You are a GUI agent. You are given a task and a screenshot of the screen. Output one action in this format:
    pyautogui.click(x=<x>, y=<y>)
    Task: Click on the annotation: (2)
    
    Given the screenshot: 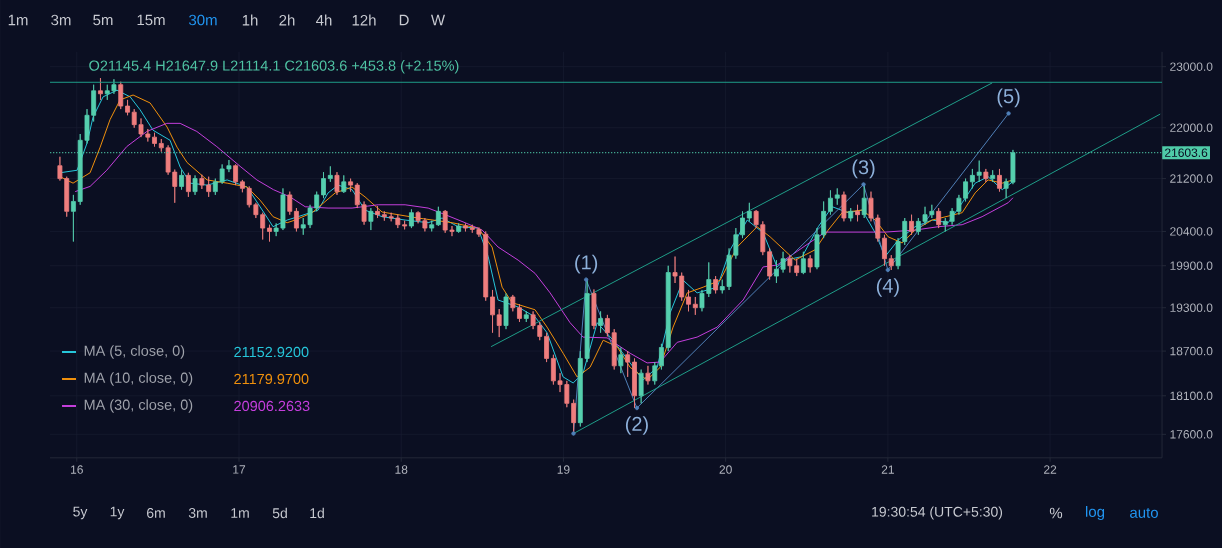 What is the action you would take?
    pyautogui.click(x=636, y=425)
    